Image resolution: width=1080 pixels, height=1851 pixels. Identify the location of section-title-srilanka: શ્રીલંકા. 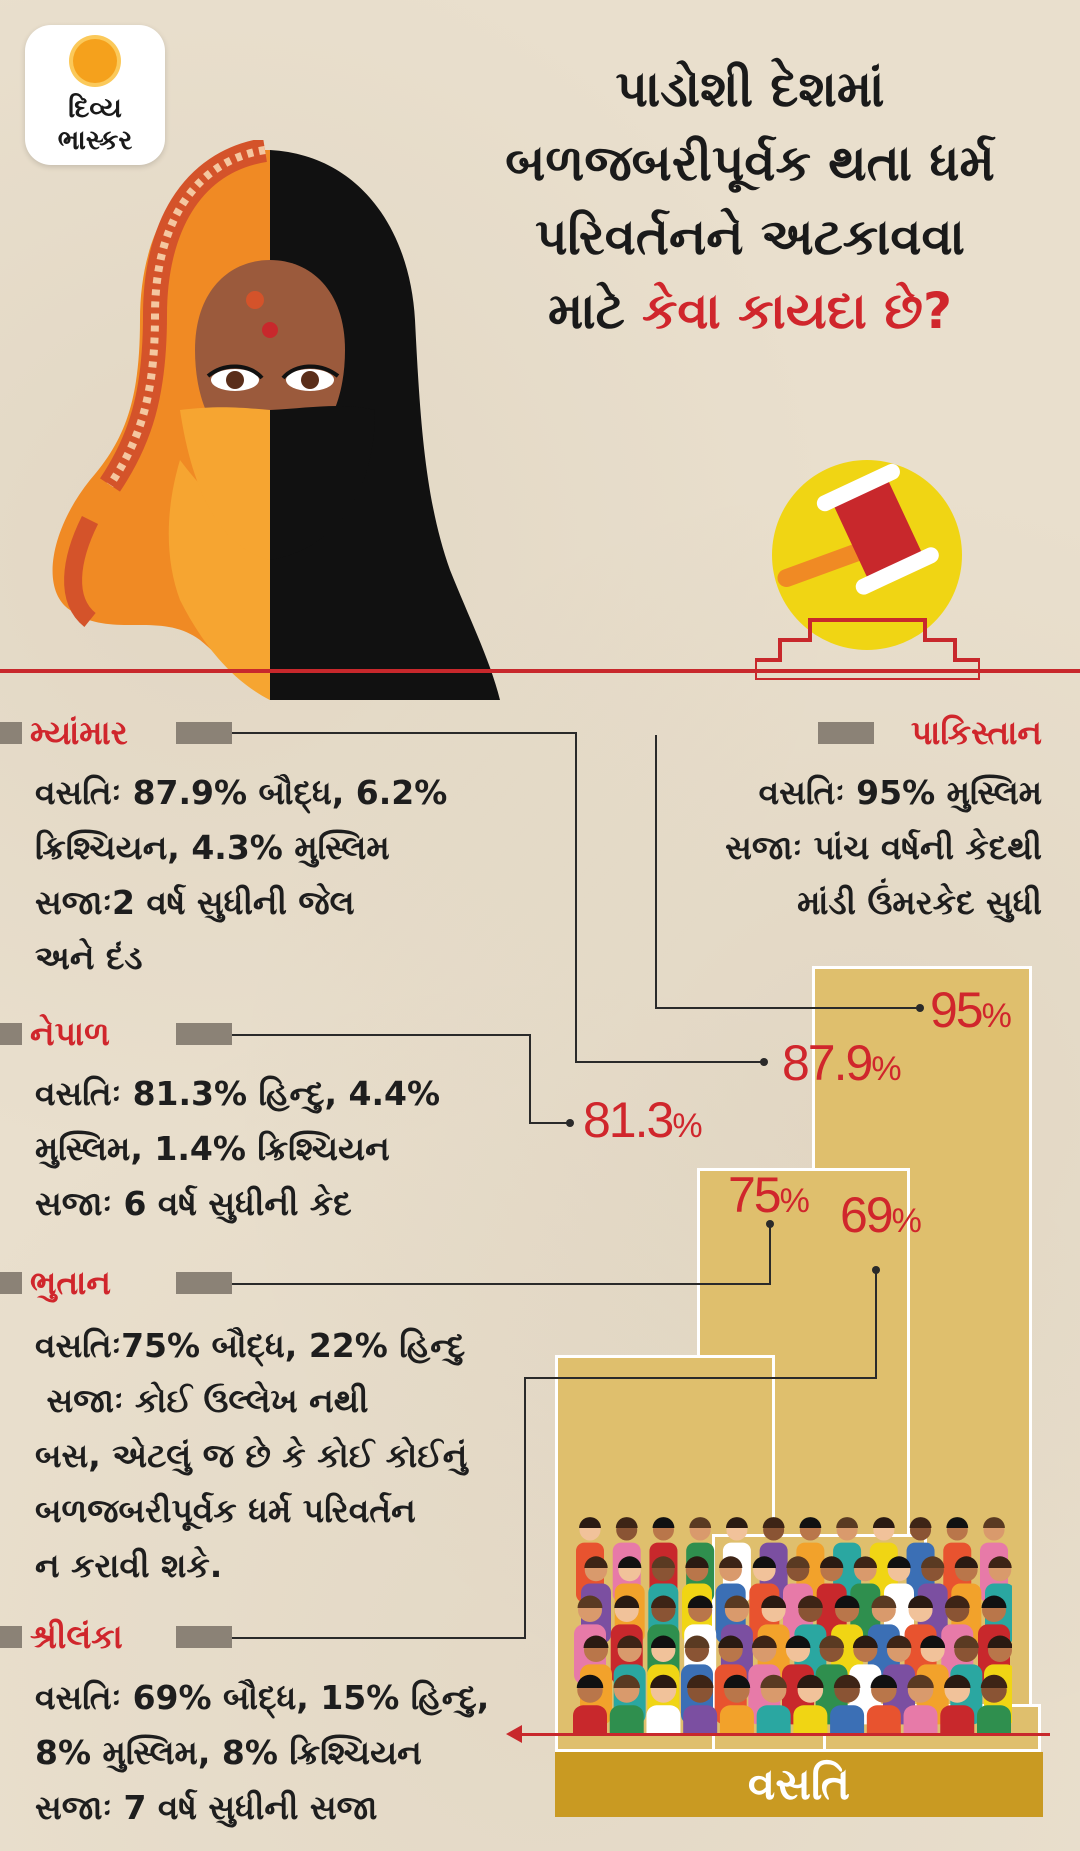
(76, 1636).